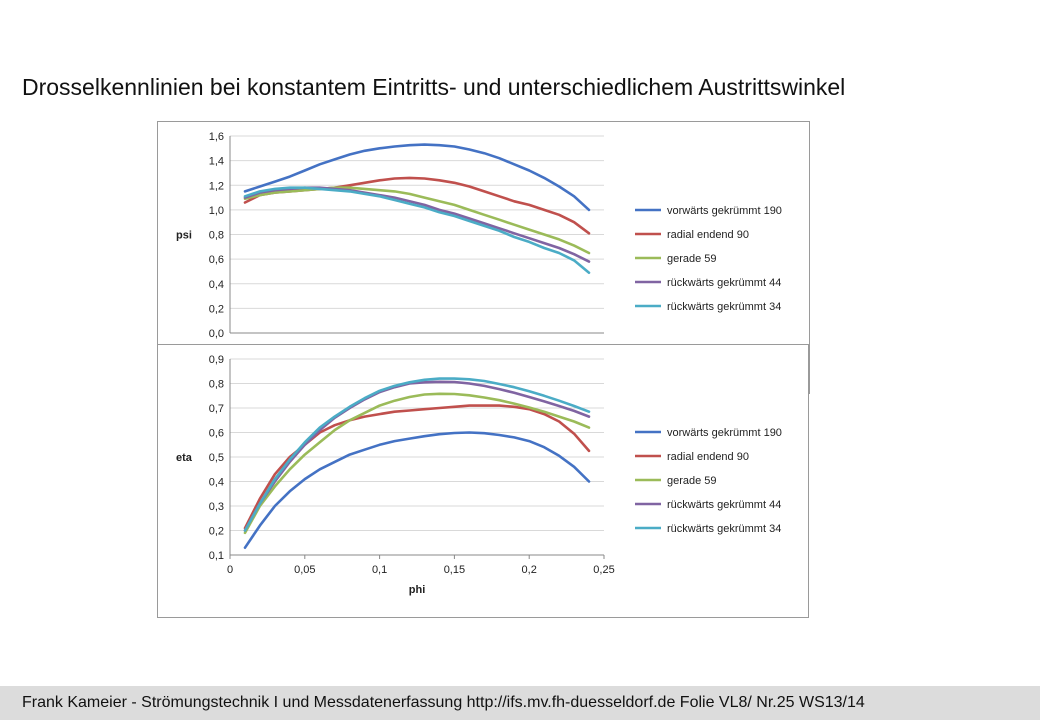 The width and height of the screenshot is (1040, 720). I want to click on psi-ytick-label: 1,0, so click(216, 211).